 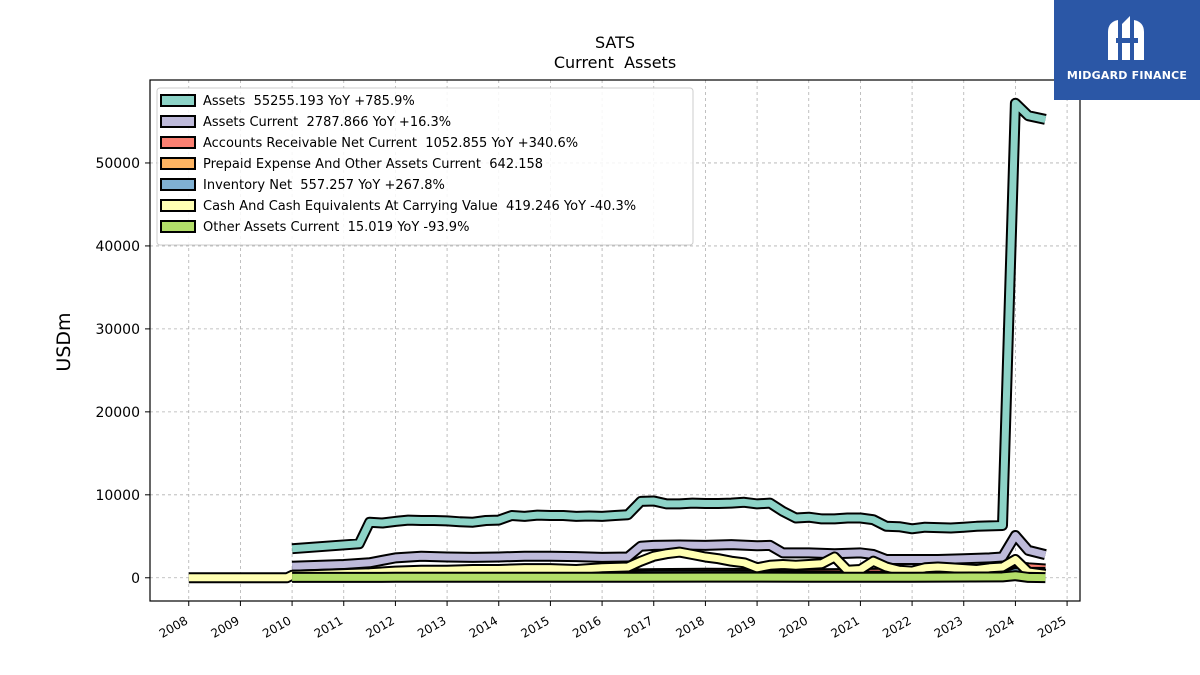 I want to click on x-tick-label: 2021, so click(x=844, y=626).